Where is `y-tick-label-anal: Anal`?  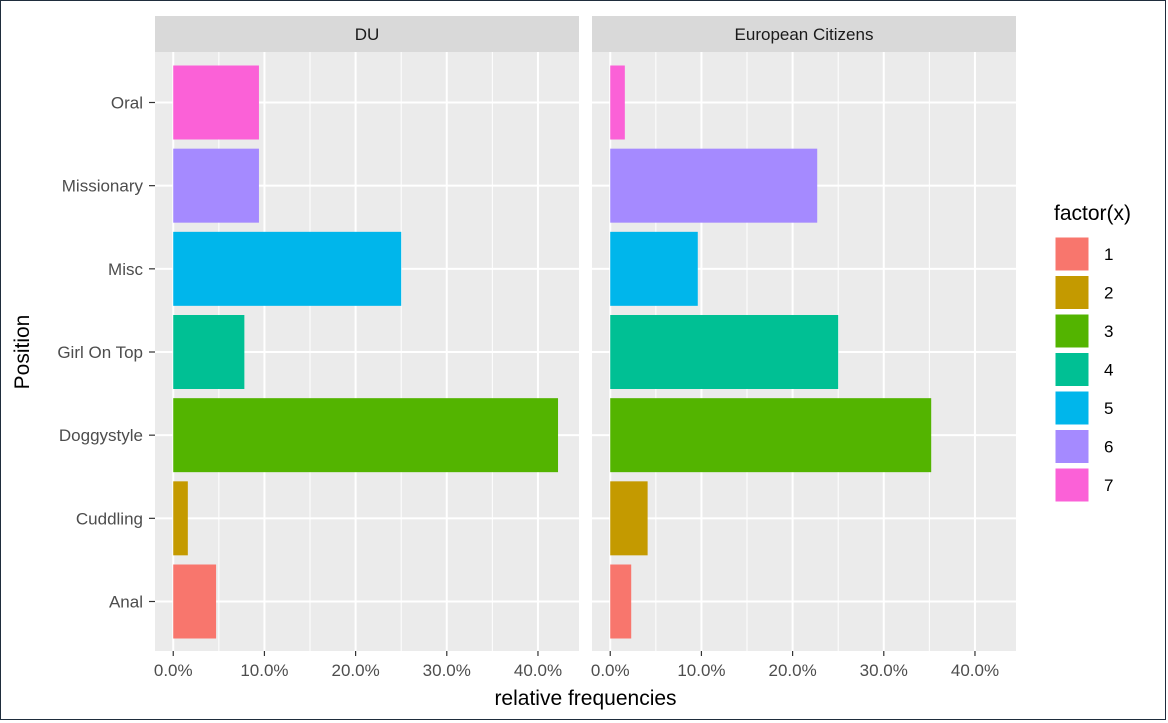
y-tick-label-anal: Anal is located at coordinates (126, 602).